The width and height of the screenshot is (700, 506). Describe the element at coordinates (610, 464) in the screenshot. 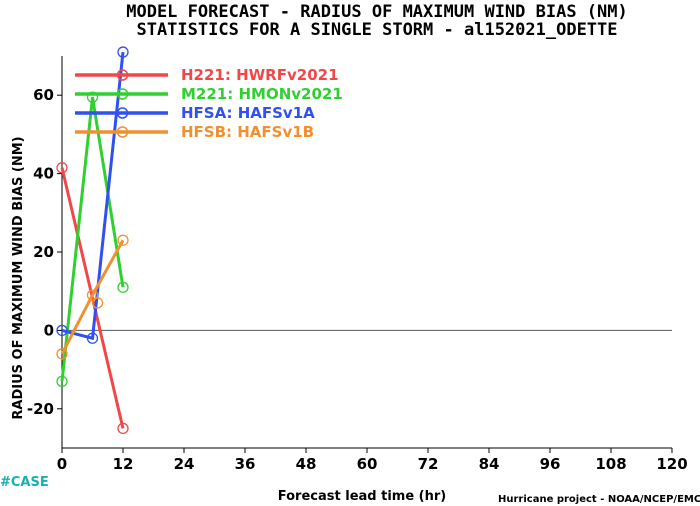

I see `x-tick-label: 108` at that location.